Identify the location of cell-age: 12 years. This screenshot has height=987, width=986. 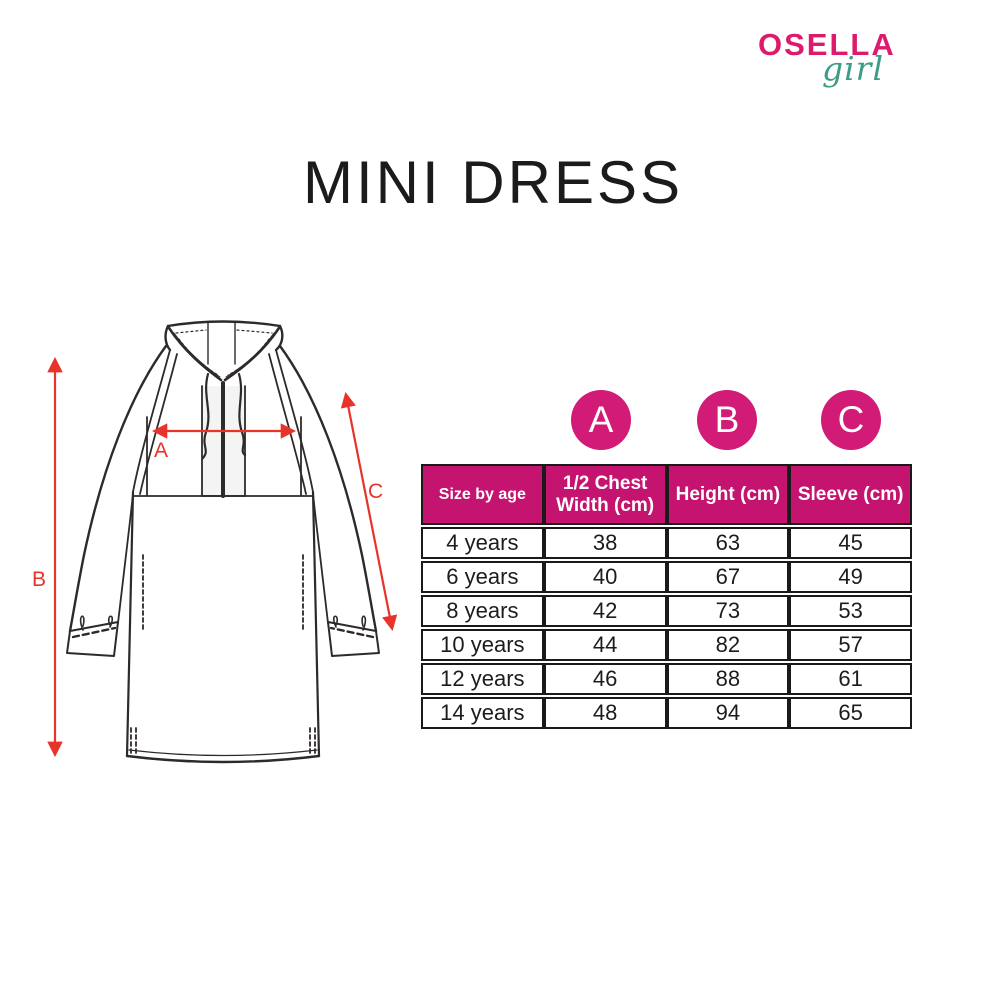
(482, 679).